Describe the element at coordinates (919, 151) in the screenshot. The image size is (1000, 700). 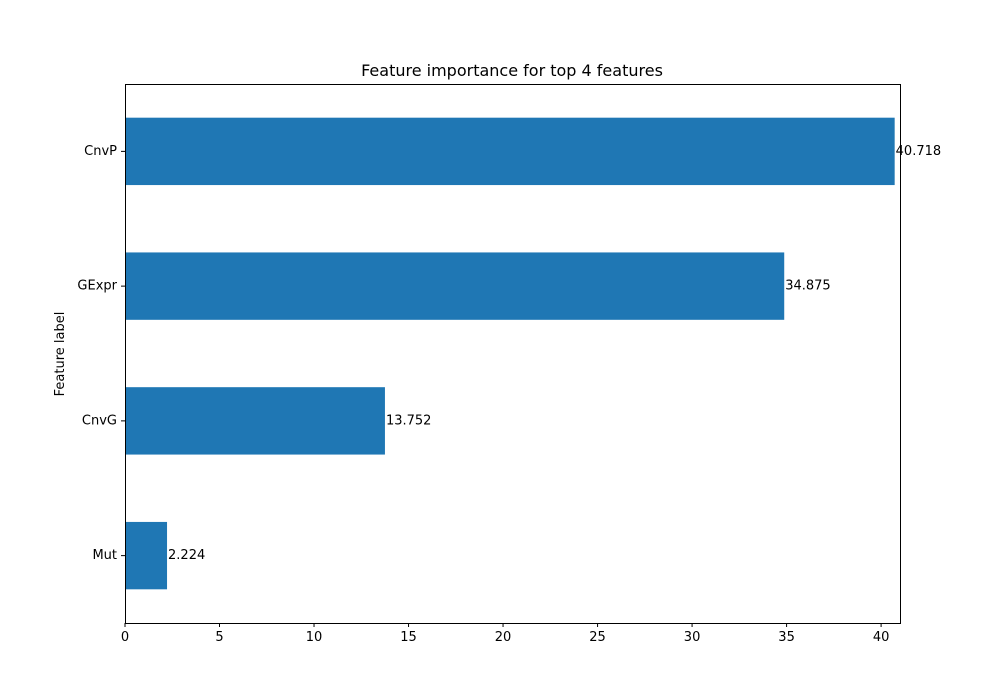
I see `data-label: 40.718` at that location.